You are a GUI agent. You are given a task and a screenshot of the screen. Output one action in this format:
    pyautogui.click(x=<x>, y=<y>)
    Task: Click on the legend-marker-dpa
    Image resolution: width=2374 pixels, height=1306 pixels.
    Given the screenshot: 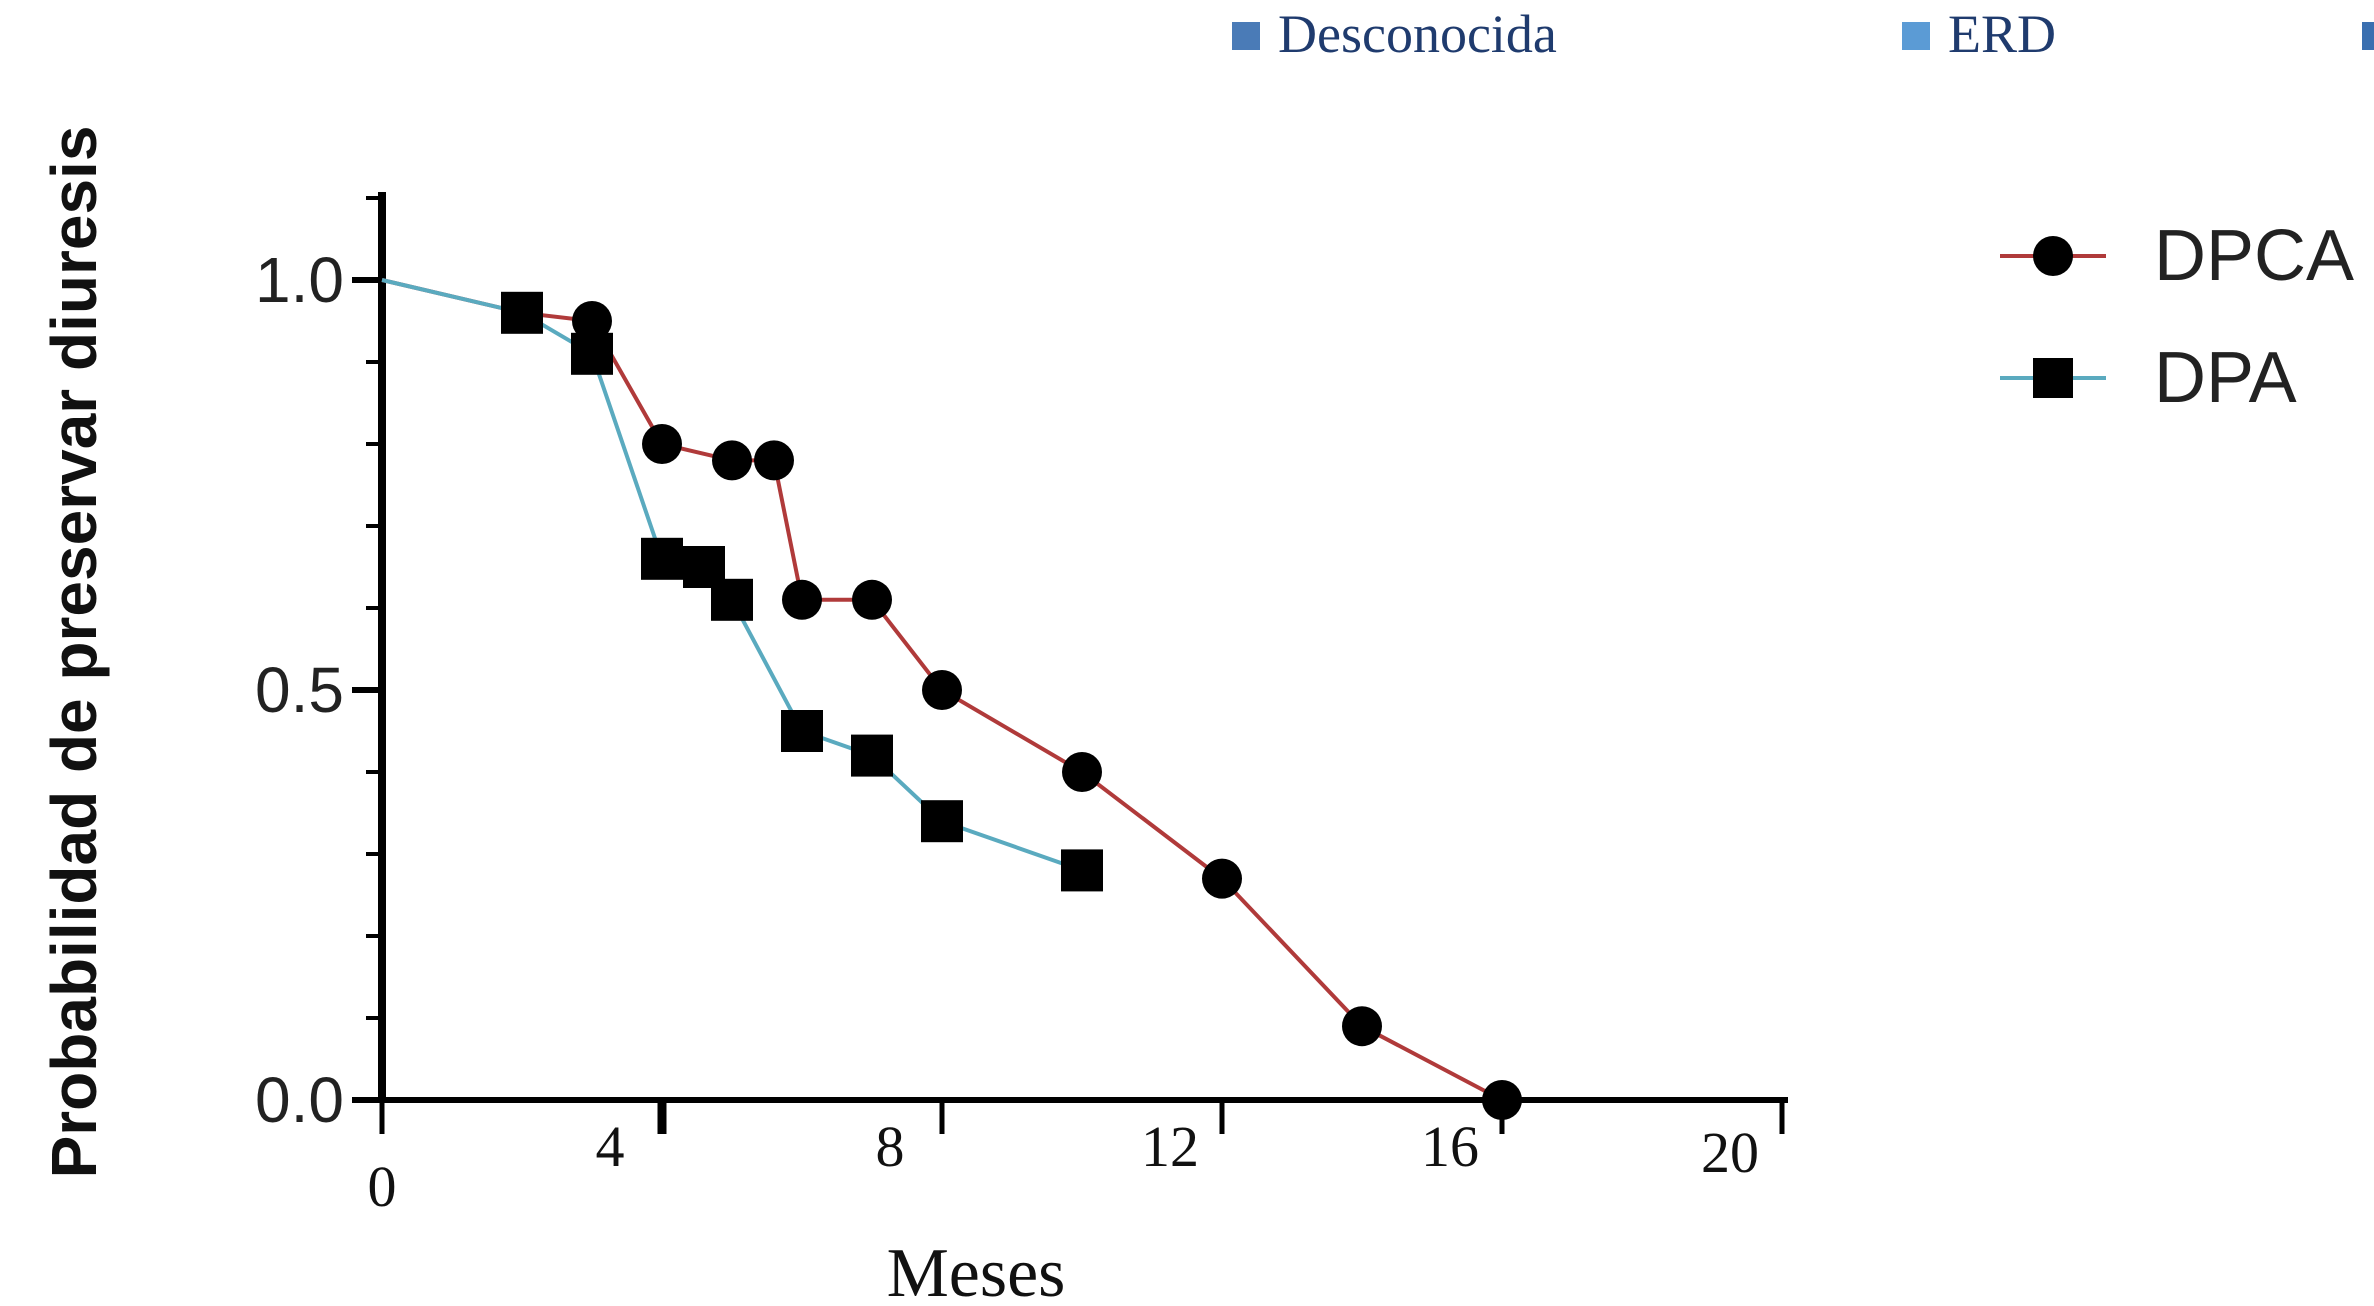 What is the action you would take?
    pyautogui.click(x=2053, y=378)
    